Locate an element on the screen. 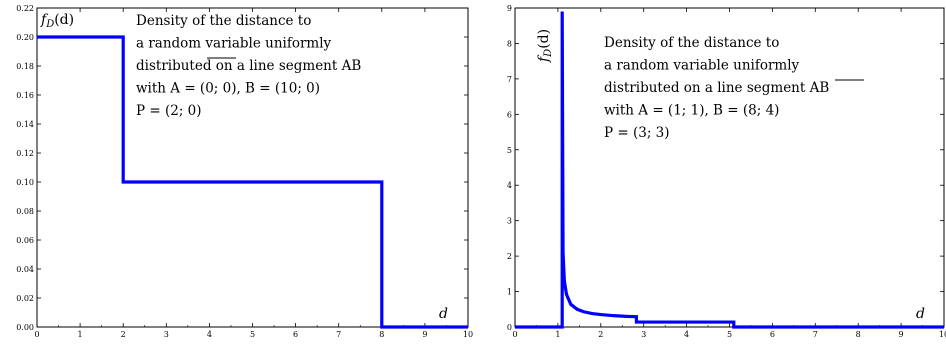 The height and width of the screenshot is (350, 946). y-tick-label: 0.16 is located at coordinates (25, 95).